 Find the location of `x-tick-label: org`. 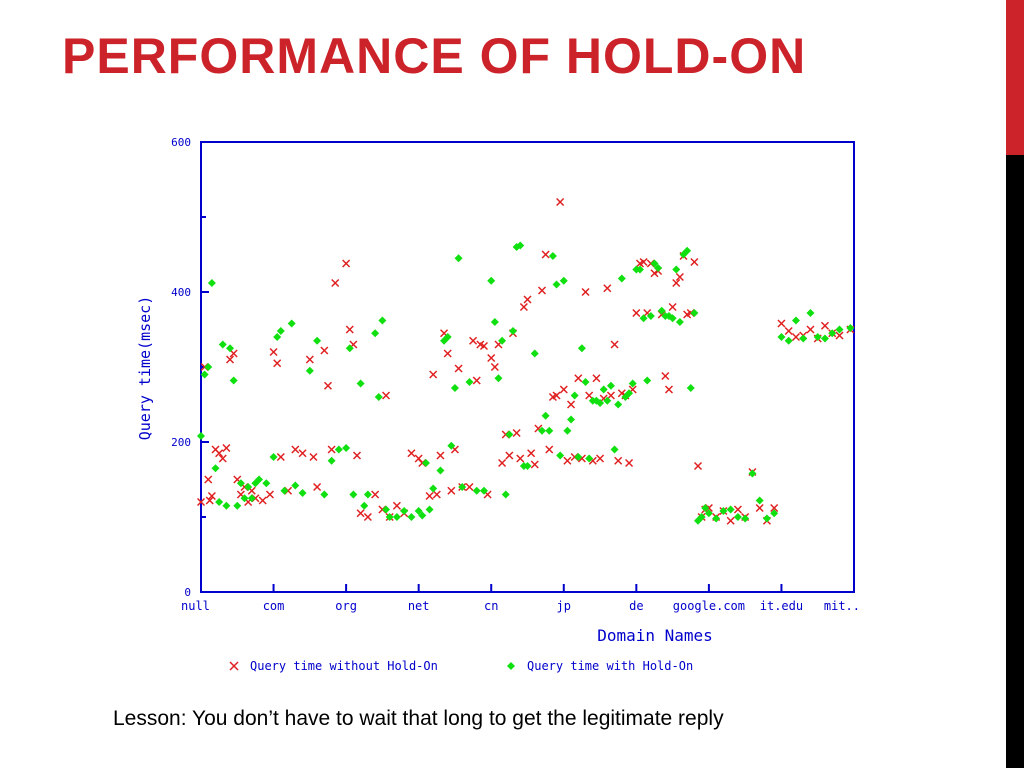

x-tick-label: org is located at coordinates (346, 606).